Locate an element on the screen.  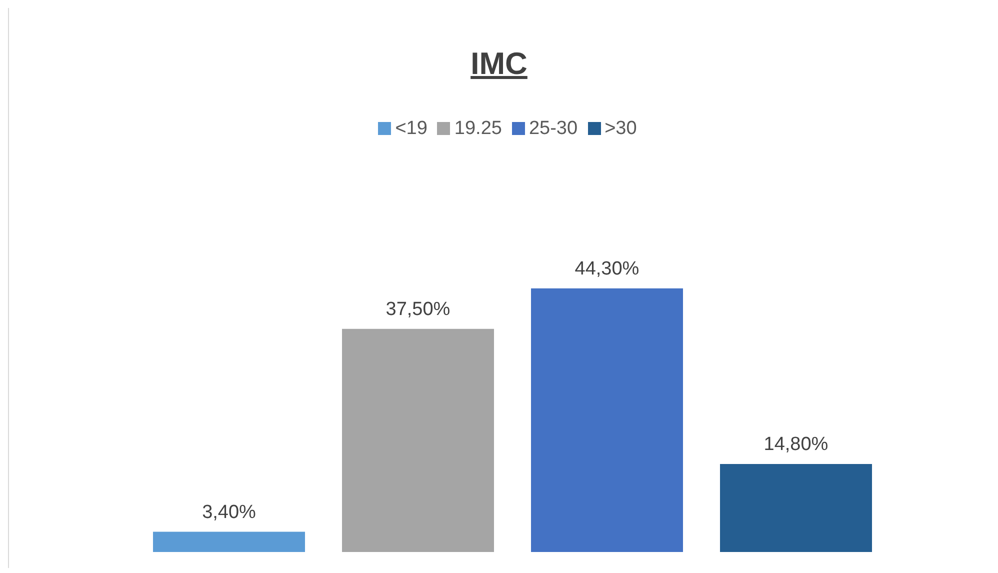
data-label: 3,40% is located at coordinates (229, 512).